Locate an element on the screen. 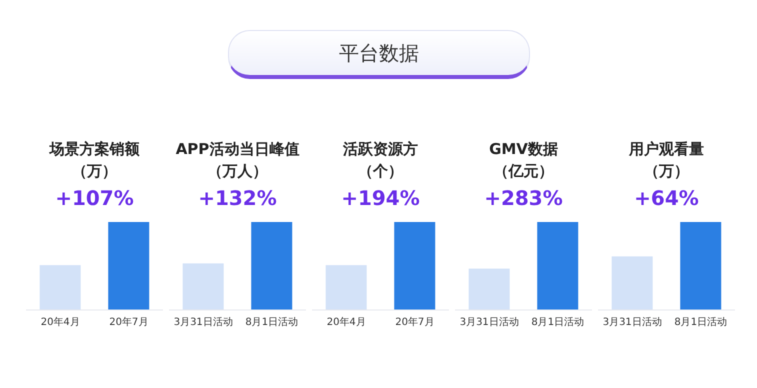 Image resolution: width=757 pixels, height=388 pixels. chart-title: 用户观看量 is located at coordinates (666, 150).